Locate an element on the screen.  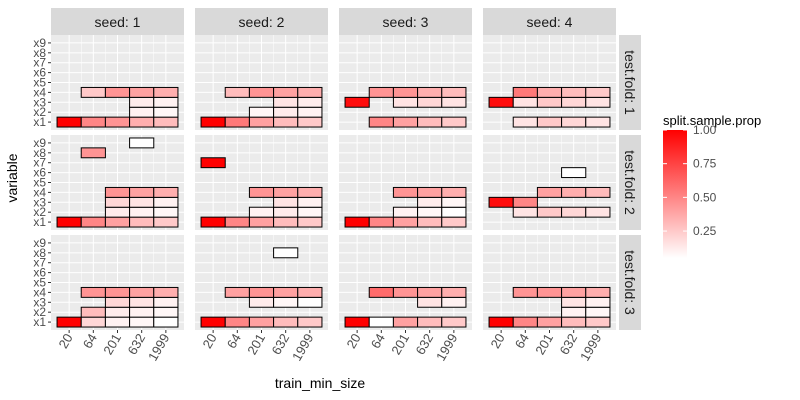
heatmap-tile-r3-c3-1999-x3 is located at coordinates (454, 302).